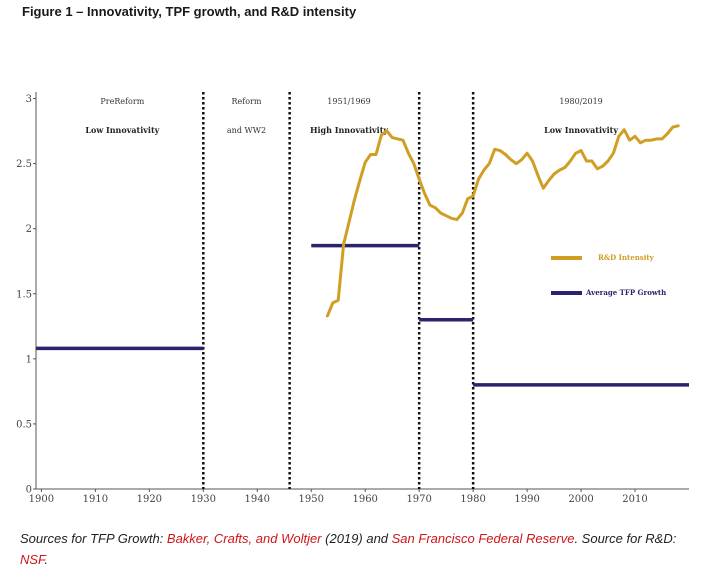 This screenshot has height=581, width=720. What do you see at coordinates (203, 499) in the screenshot?
I see `x-tick-label: 1930` at bounding box center [203, 499].